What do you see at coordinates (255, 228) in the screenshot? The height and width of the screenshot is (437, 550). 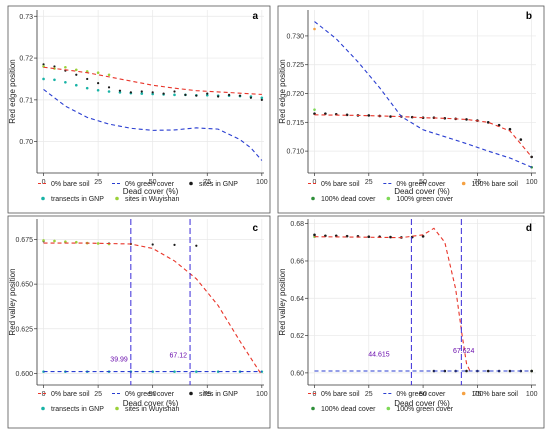 I see `panel-letter: c` at bounding box center [255, 228].